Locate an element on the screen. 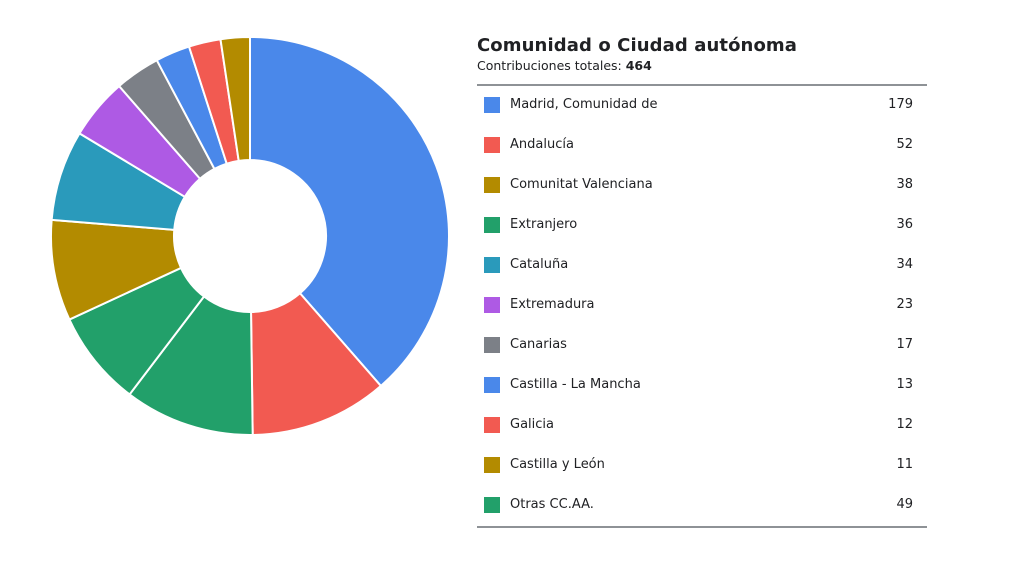  legend-label: Castilla - La Mancha is located at coordinates (575, 384).